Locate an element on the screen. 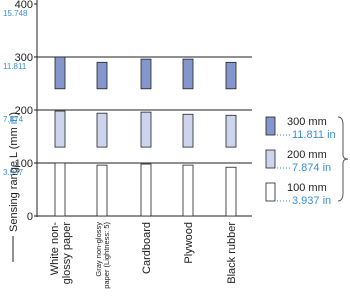 The image size is (350, 305). y-tick-label-in: 11.811 is located at coordinates (15, 66).